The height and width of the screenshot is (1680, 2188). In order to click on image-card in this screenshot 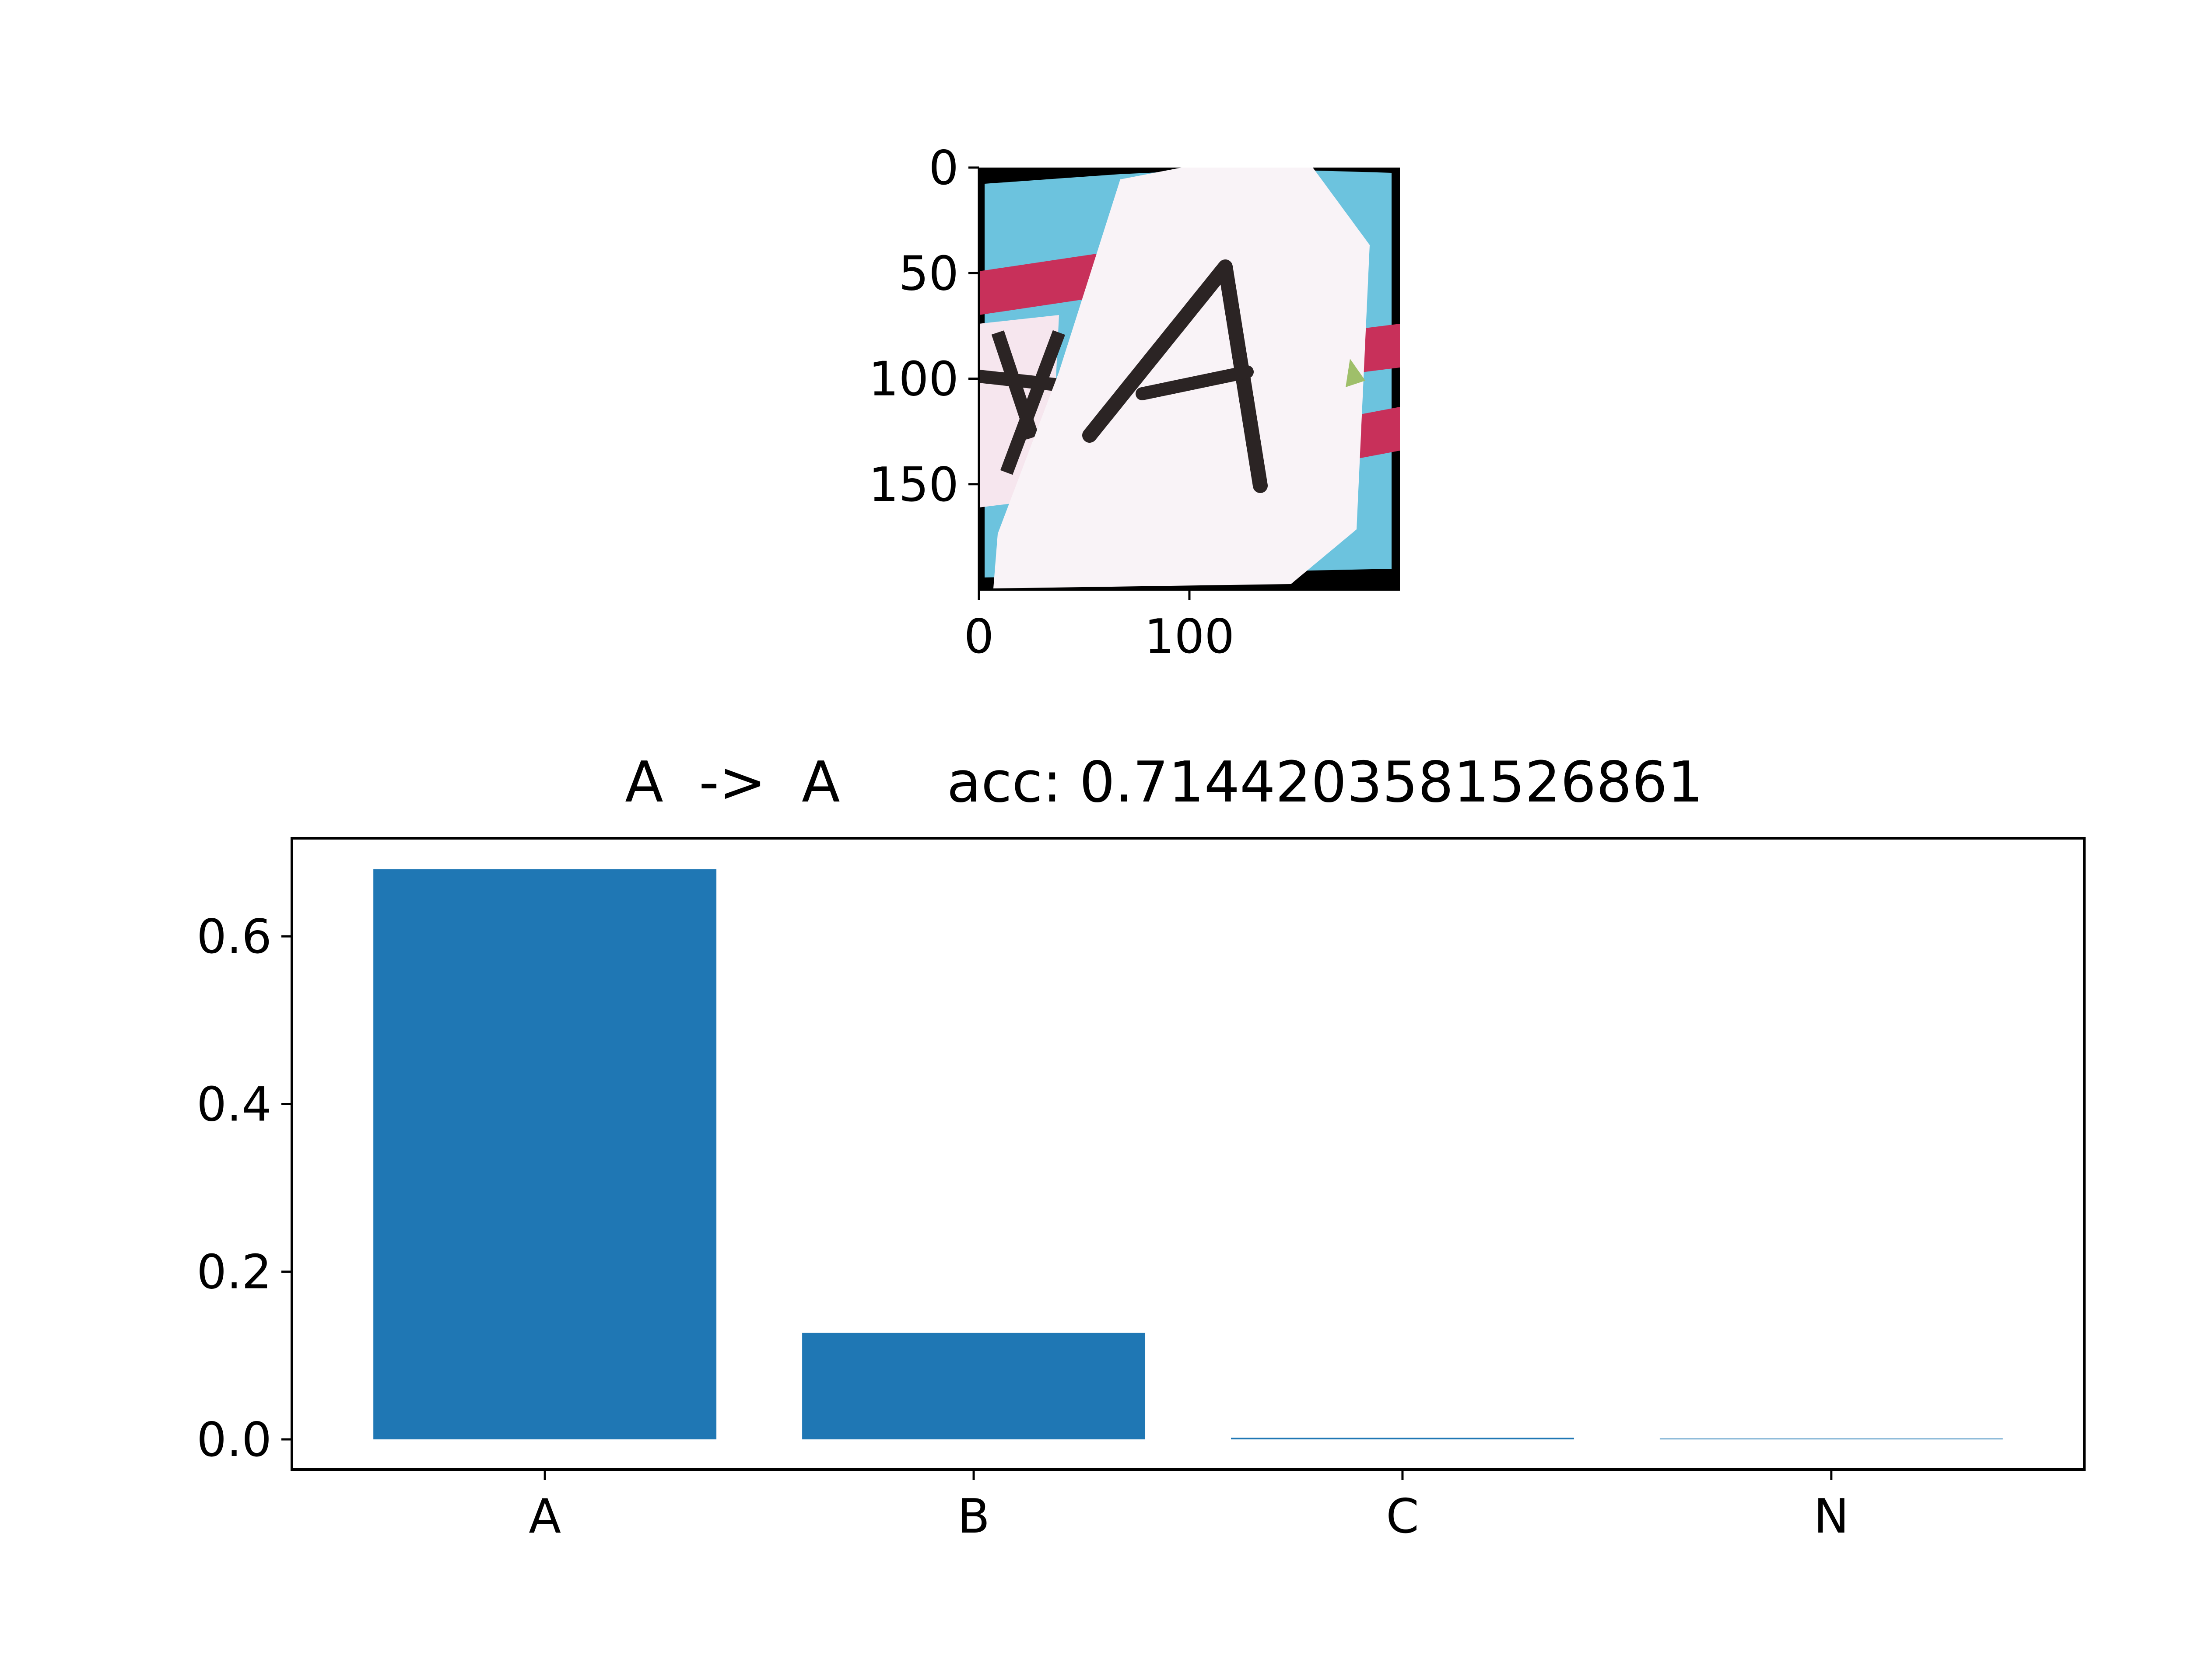, I will do `click(1181, 378)`.